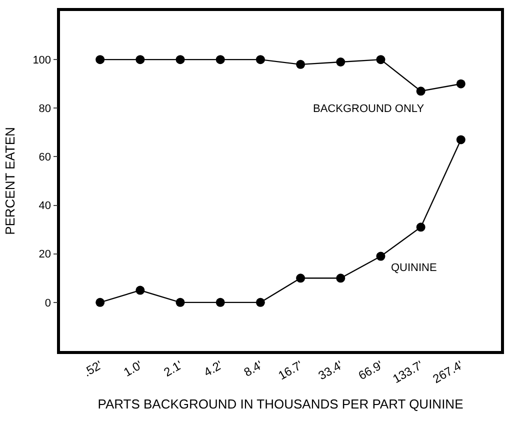  What do you see at coordinates (45, 108) in the screenshot?
I see `y-tick-label: 80` at bounding box center [45, 108].